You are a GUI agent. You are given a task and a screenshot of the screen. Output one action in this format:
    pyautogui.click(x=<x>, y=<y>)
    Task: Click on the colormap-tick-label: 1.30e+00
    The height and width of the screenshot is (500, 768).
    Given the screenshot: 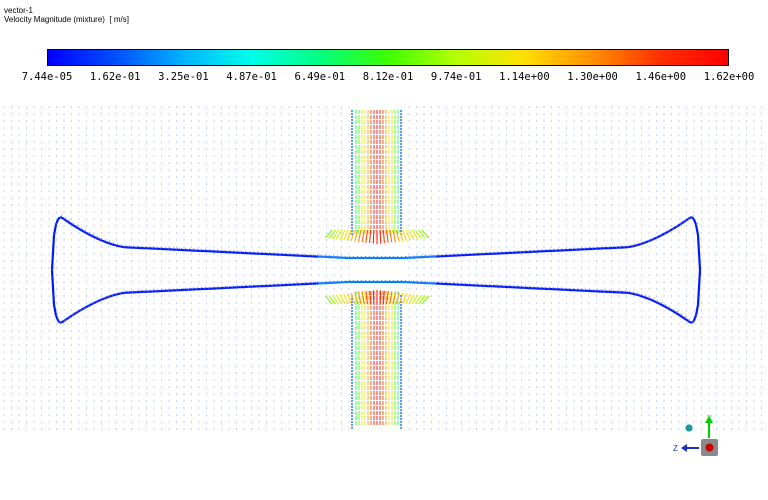 What is the action you would take?
    pyautogui.click(x=592, y=77)
    